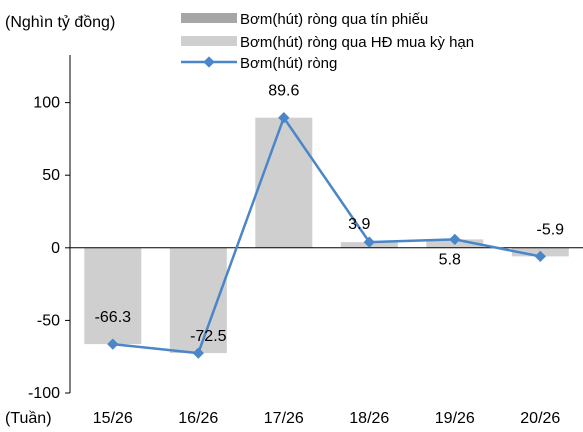  I want to click on legend-swatch-tin-phieu, so click(209, 18).